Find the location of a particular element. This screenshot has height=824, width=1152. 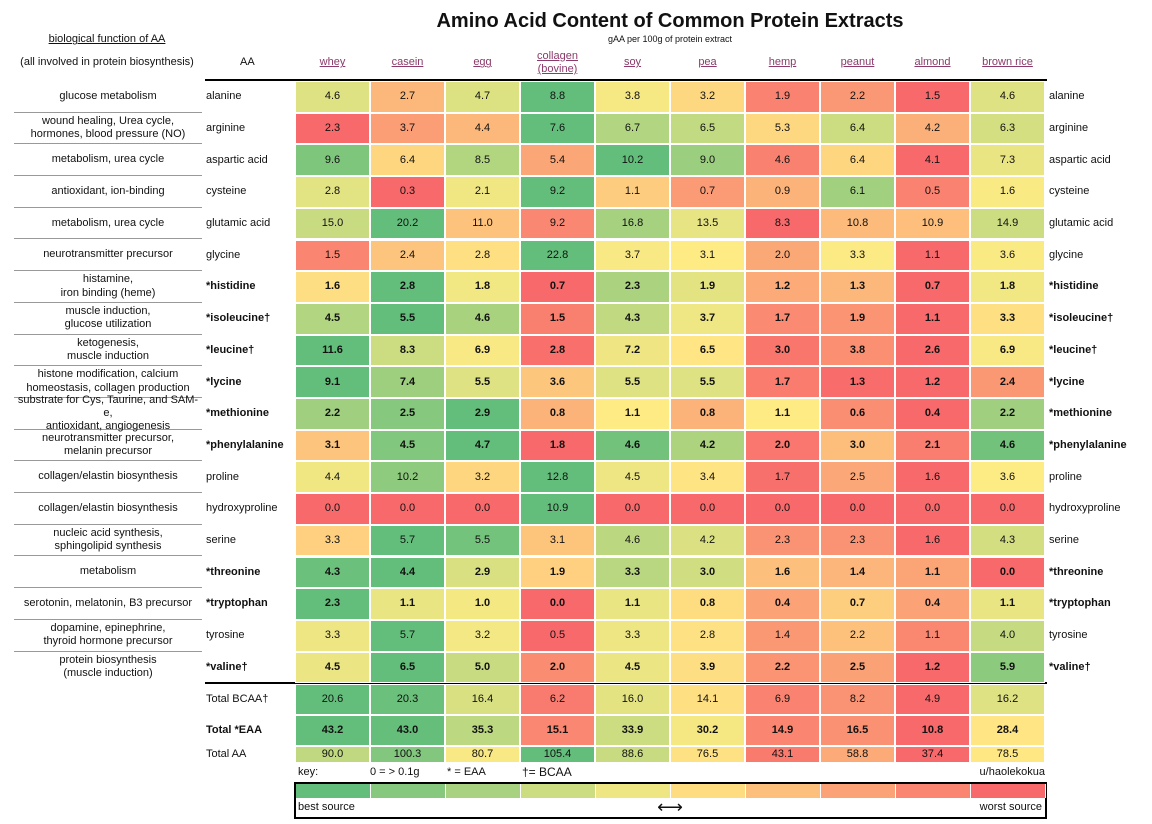

value-cell: 0.9 is located at coordinates (782, 192).